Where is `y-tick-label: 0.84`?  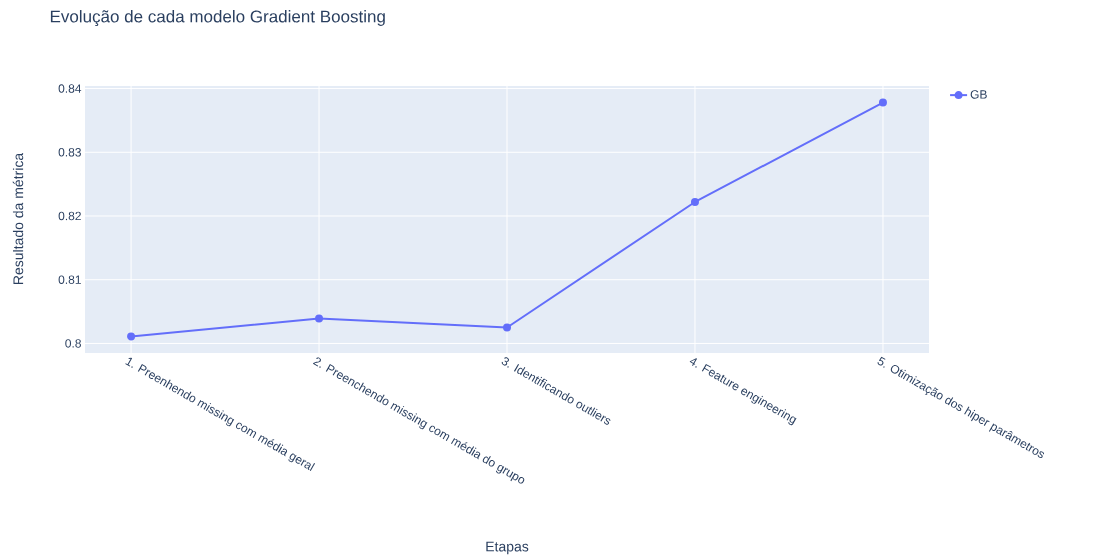 y-tick-label: 0.84 is located at coordinates (70, 88).